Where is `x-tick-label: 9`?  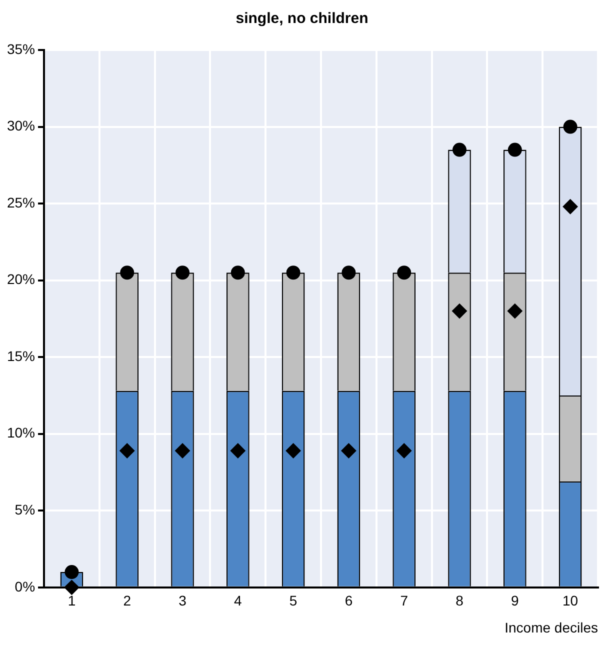 x-tick-label: 9 is located at coordinates (515, 600).